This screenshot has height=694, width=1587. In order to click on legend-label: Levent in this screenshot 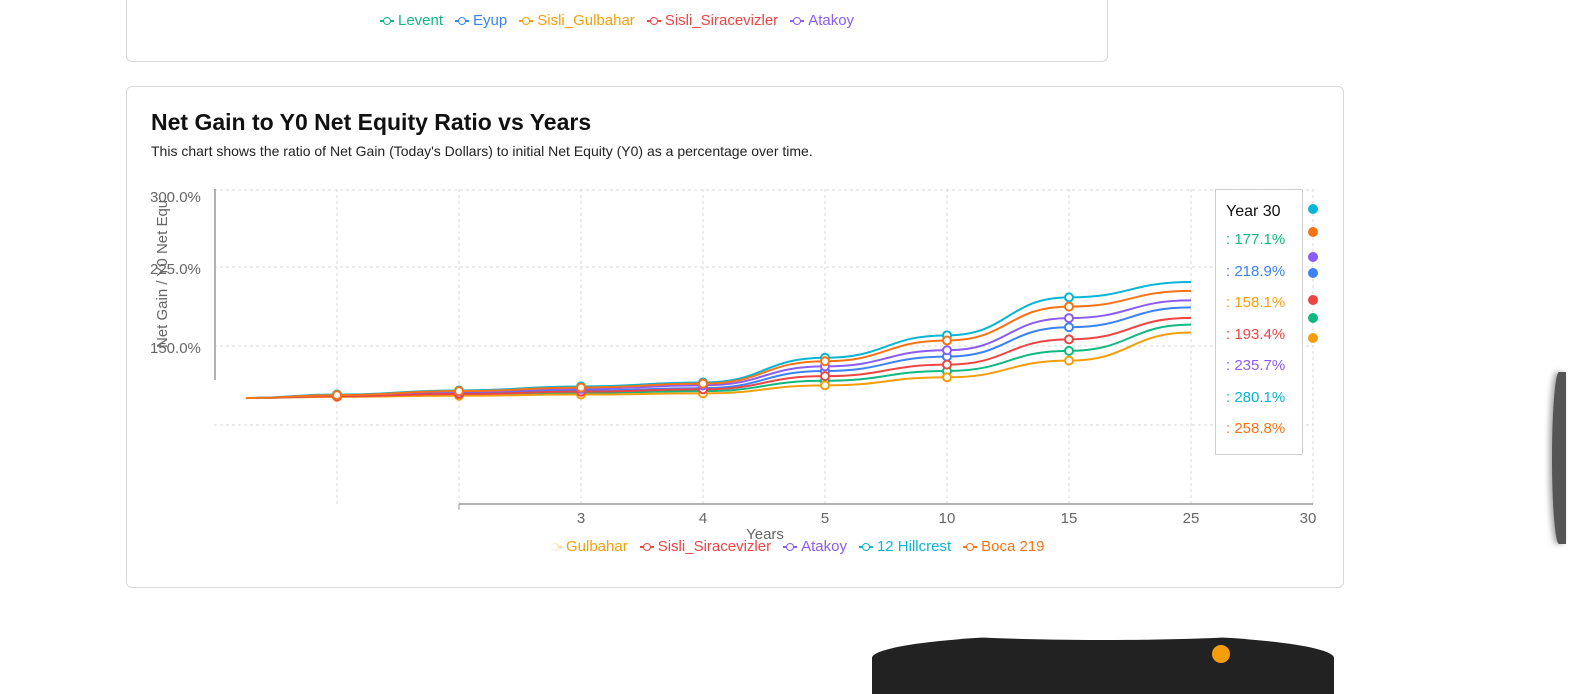, I will do `click(421, 20)`.